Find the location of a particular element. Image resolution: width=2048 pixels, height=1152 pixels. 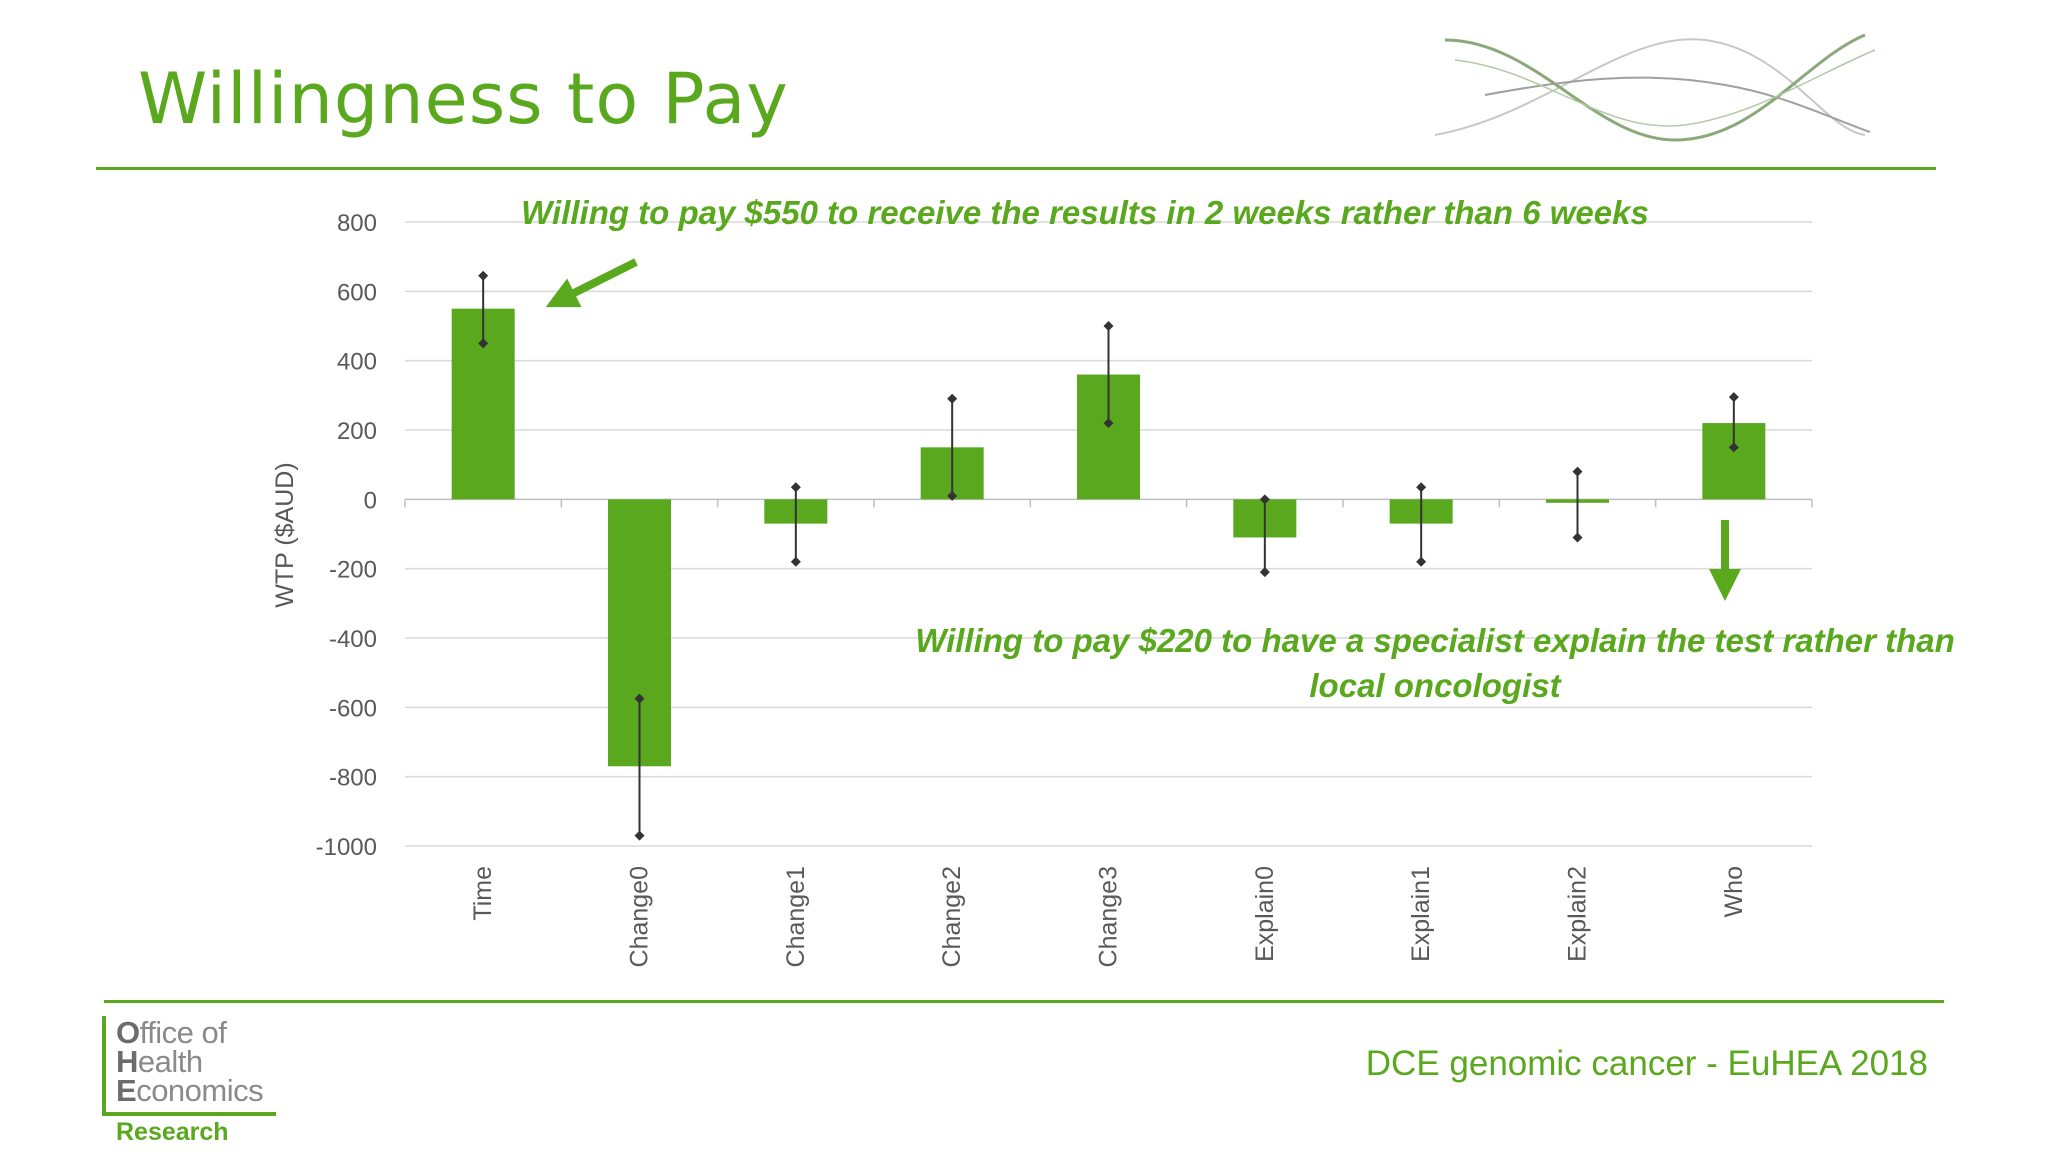

logo-line-health: Health is located at coordinates (159, 1061).